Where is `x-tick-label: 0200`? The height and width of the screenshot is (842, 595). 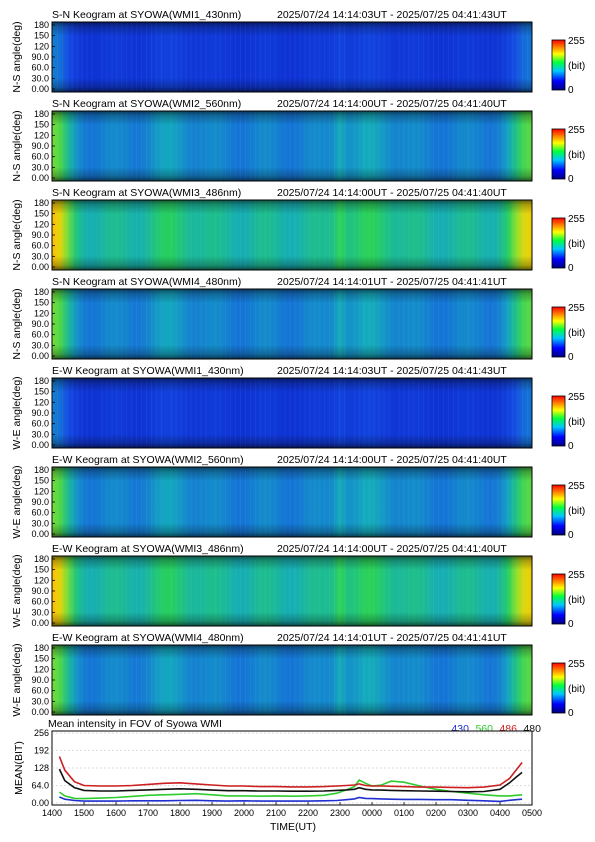 x-tick-label: 0200 is located at coordinates (436, 813).